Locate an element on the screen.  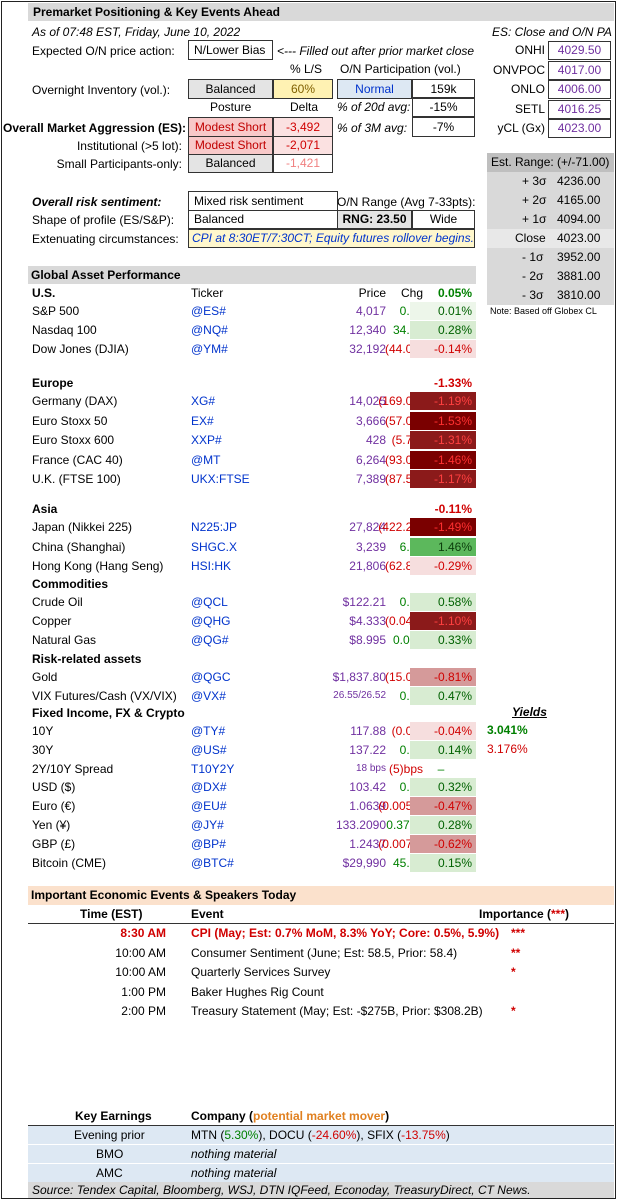
gap-row-ticker: @QG# is located at coordinates (210, 640).